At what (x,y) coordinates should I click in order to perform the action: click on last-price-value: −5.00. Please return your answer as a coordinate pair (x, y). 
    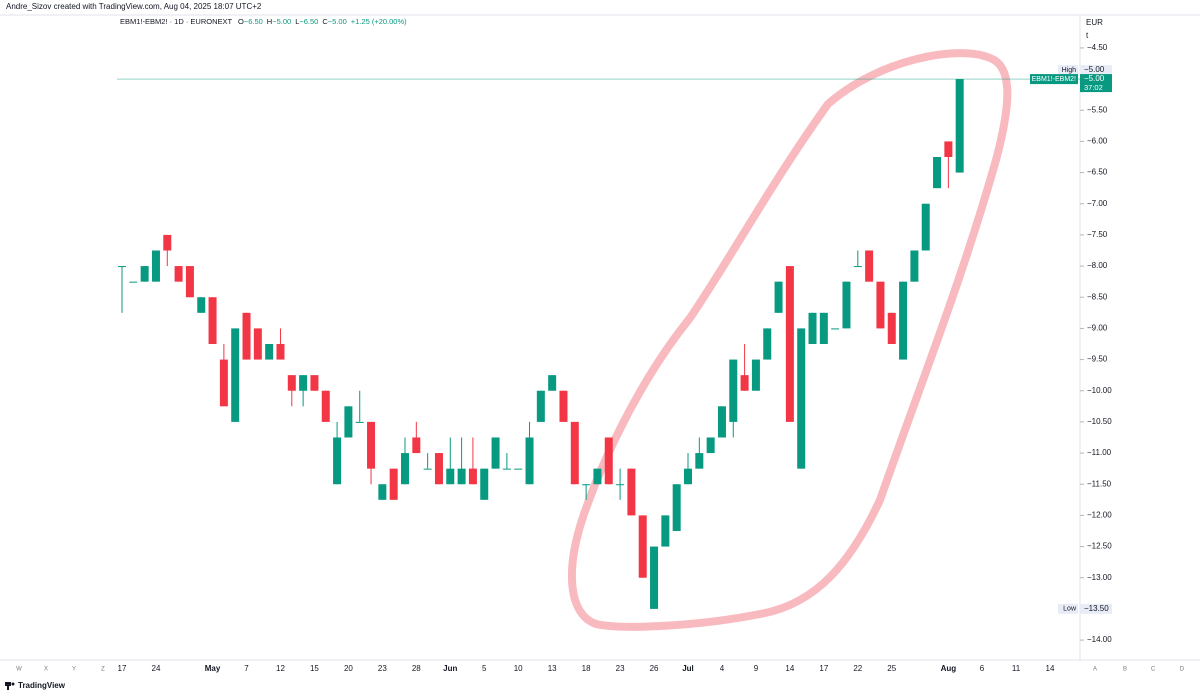
    Looking at the image, I should click on (1094, 78).